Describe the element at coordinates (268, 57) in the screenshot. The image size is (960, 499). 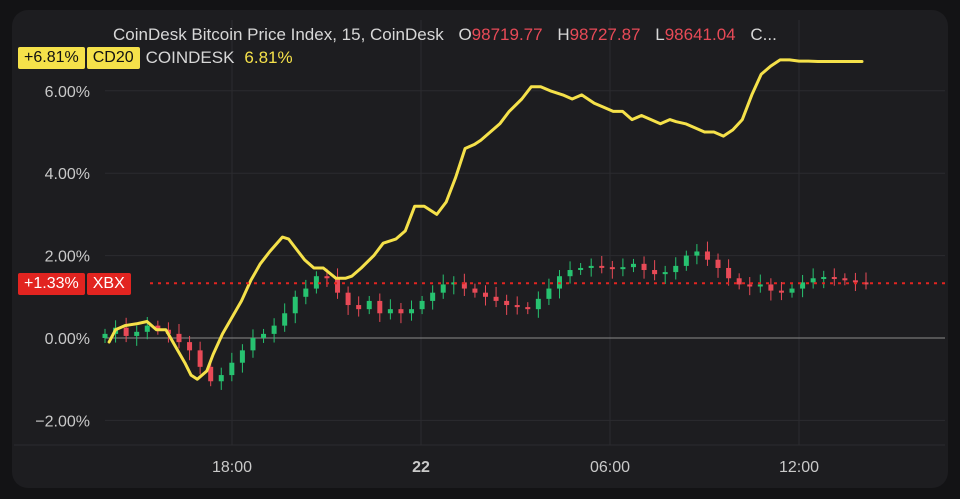
I see `cd20-value: 6.81%` at that location.